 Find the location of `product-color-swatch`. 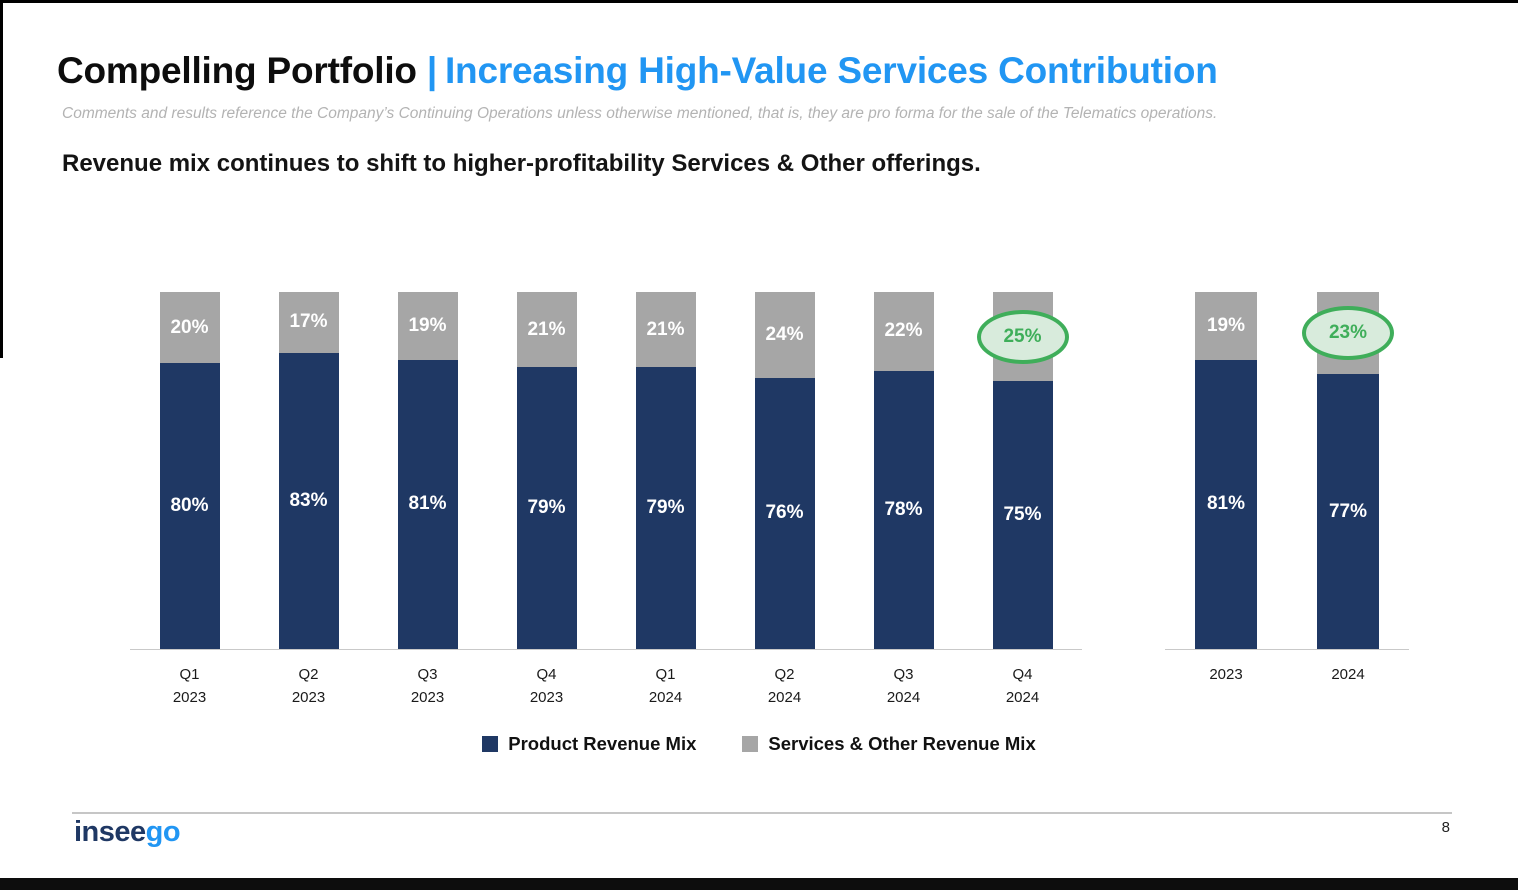

product-color-swatch is located at coordinates (490, 744).